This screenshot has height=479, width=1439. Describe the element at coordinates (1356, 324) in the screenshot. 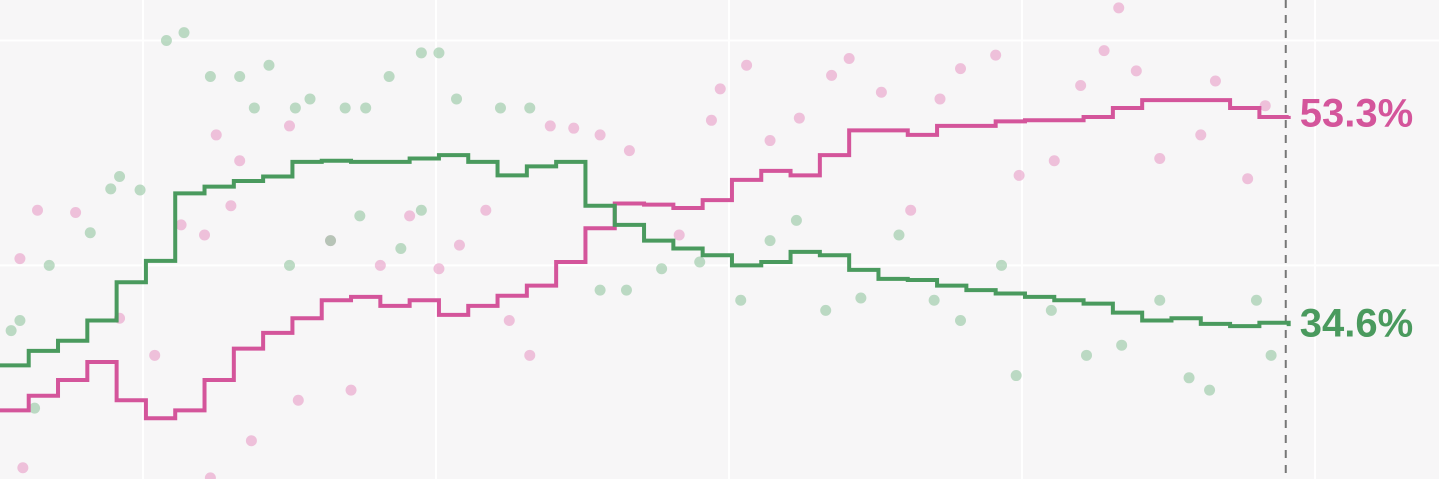

I see `end-label: 34.6%` at that location.